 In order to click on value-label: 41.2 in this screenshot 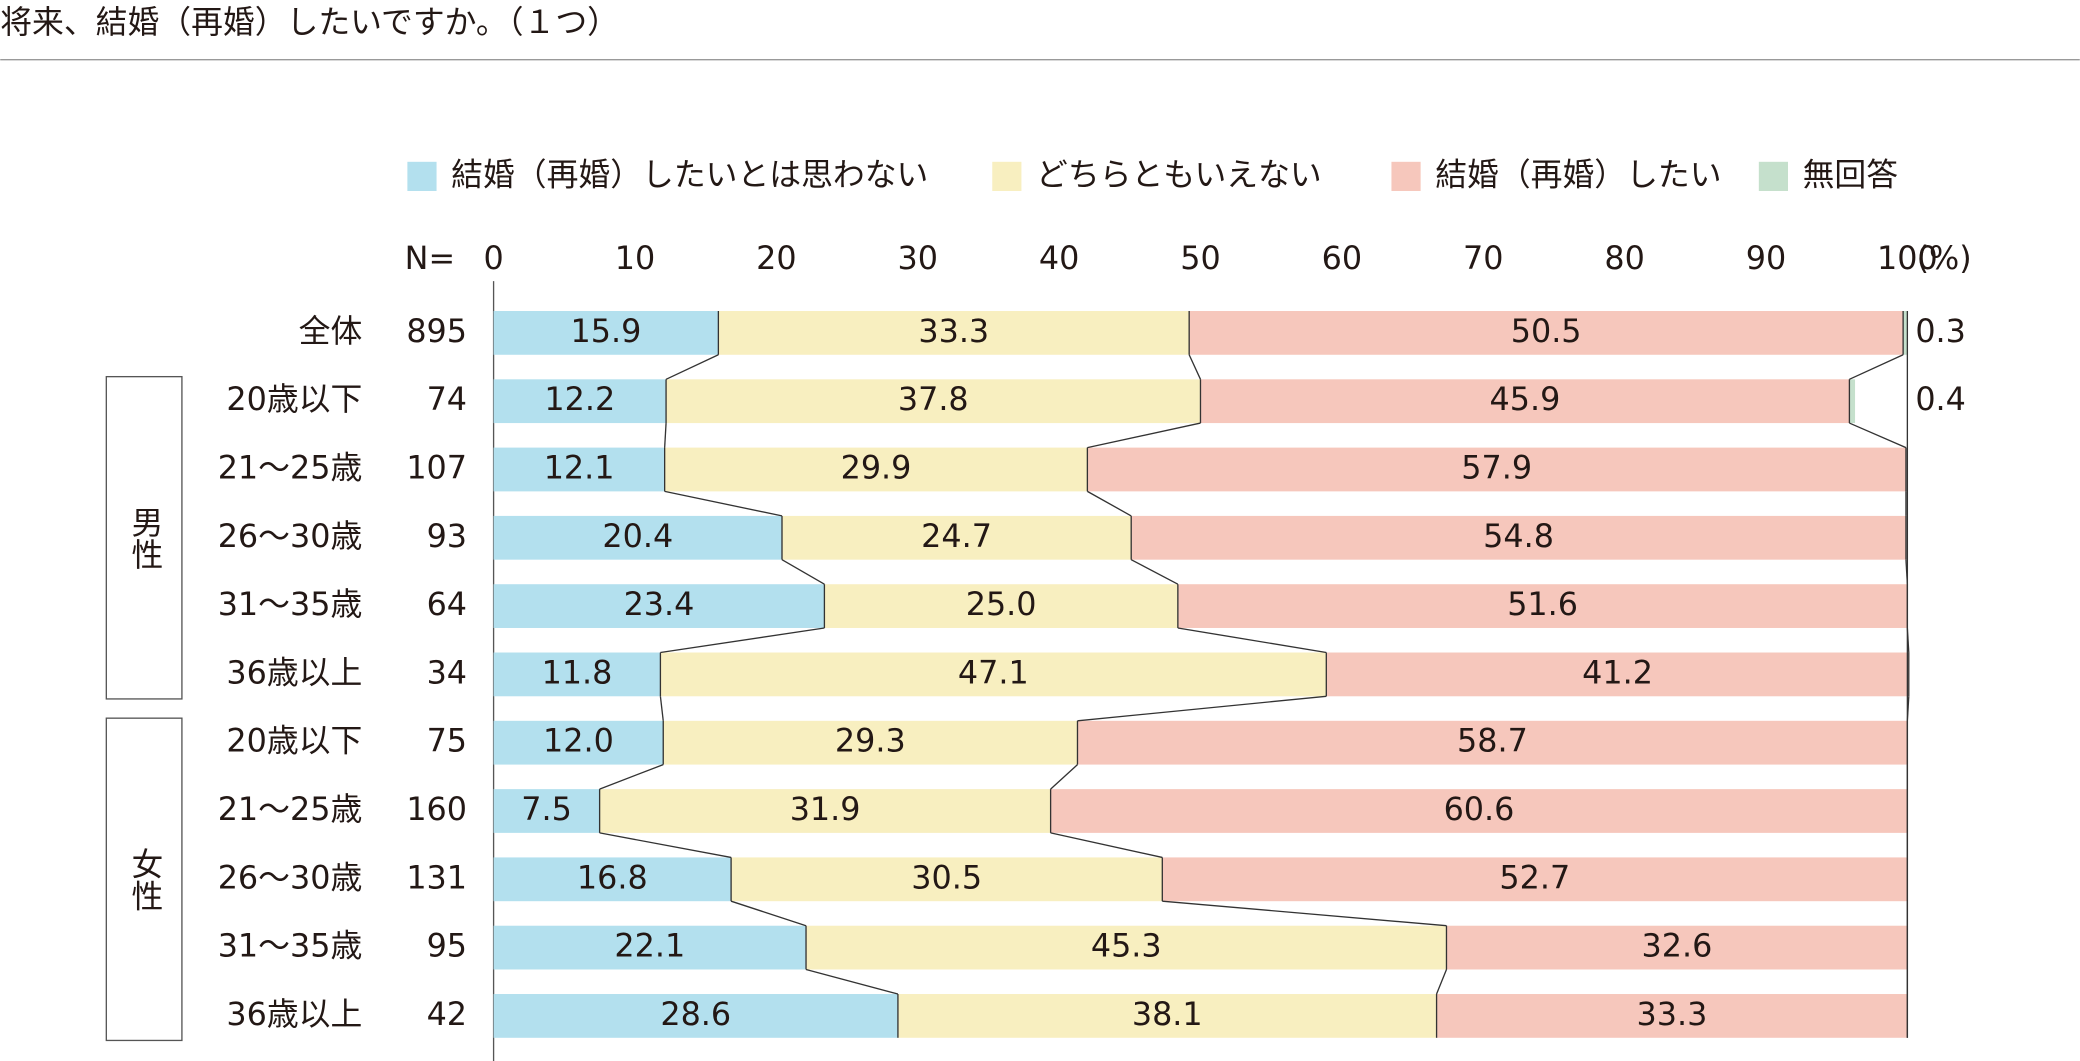, I will do `click(1617, 672)`.